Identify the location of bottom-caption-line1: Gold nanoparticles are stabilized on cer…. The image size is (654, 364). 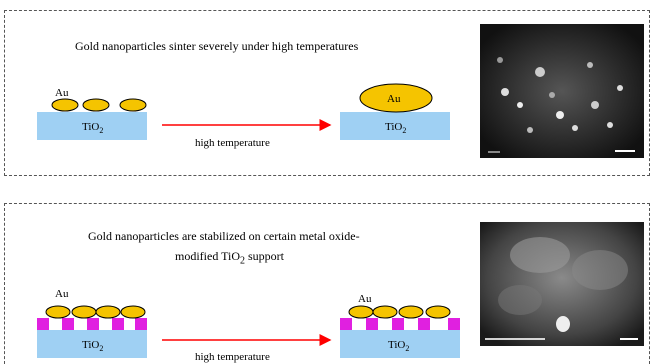
(224, 236).